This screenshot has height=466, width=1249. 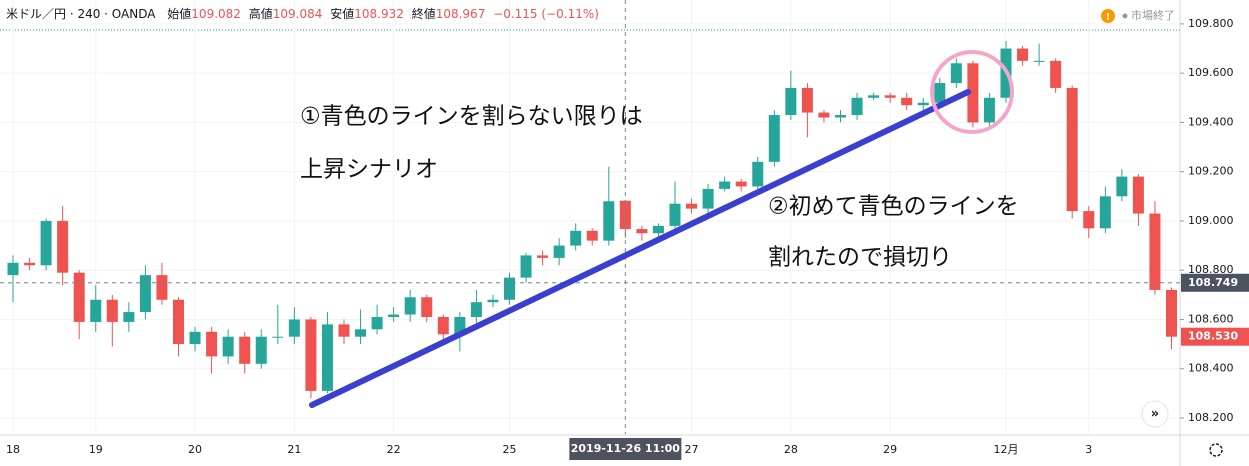 What do you see at coordinates (1211, 318) in the screenshot?
I see `y-tick-label: 108.600` at bounding box center [1211, 318].